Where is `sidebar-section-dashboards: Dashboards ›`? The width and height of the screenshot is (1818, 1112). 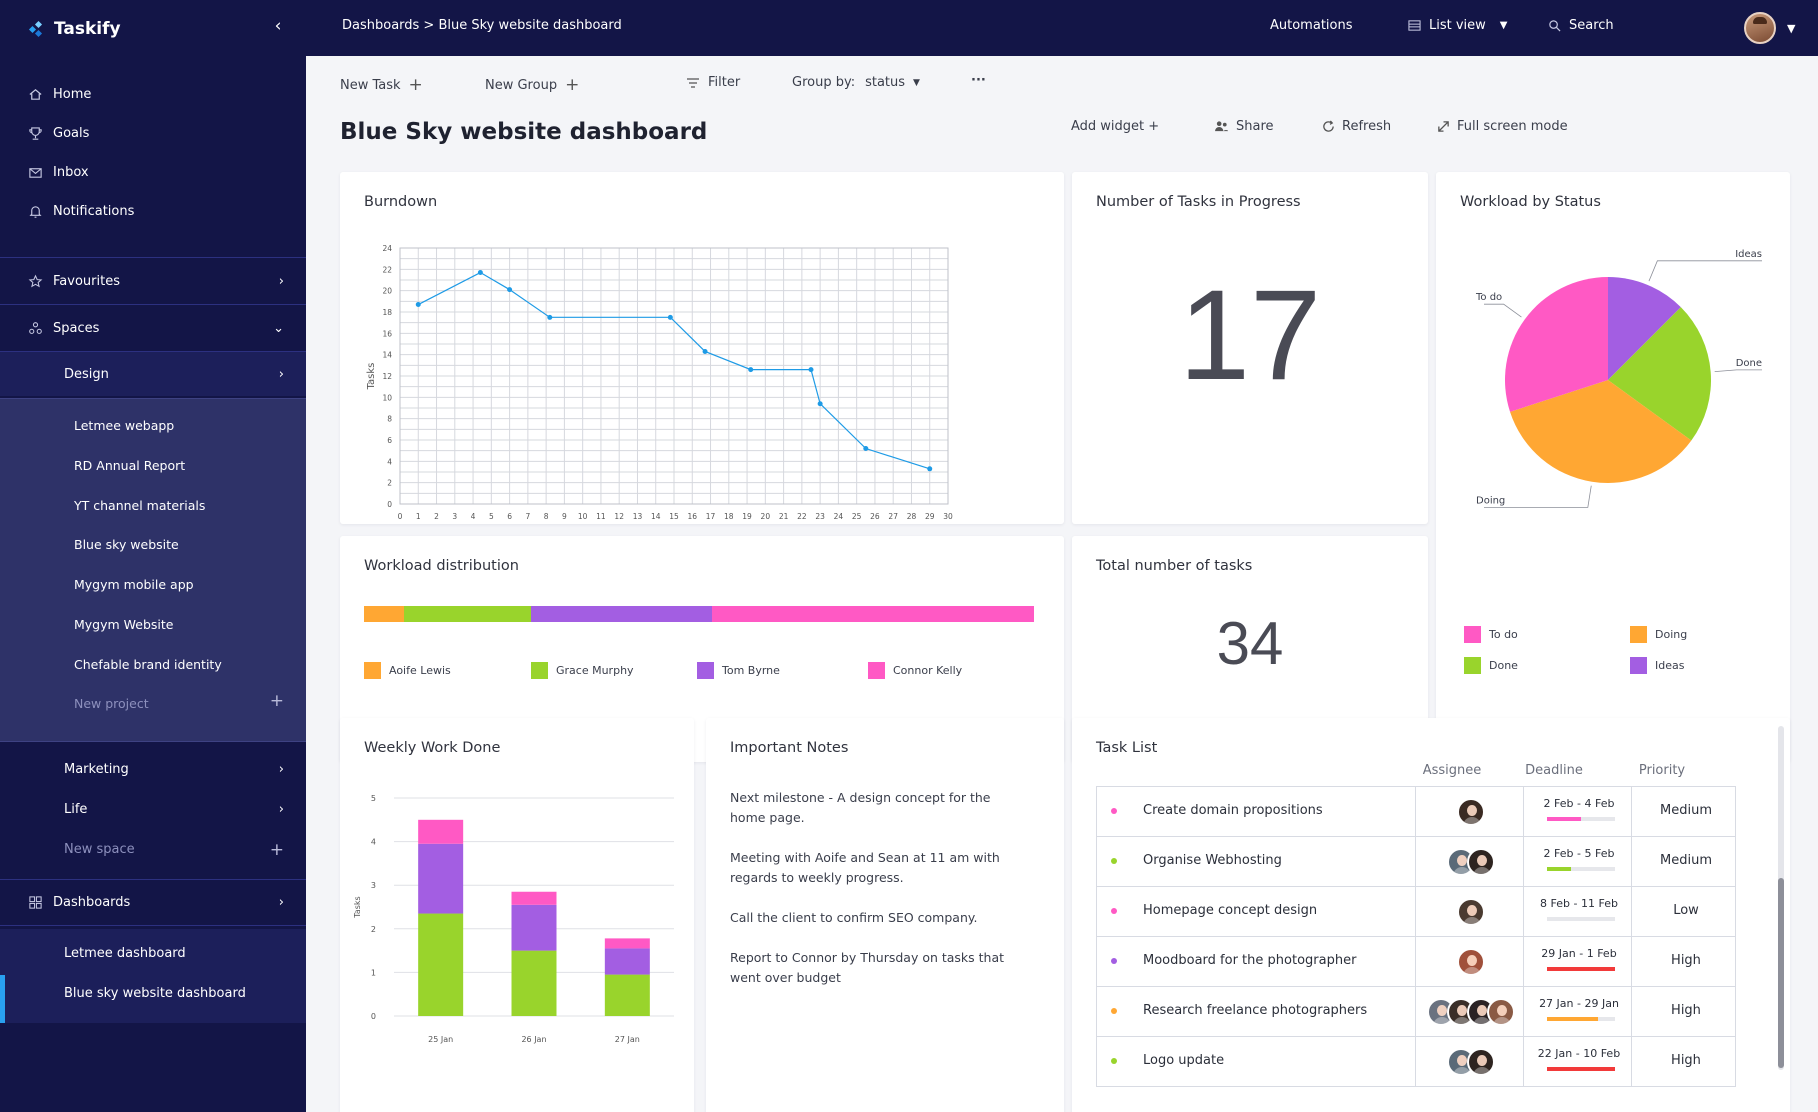 sidebar-section-dashboards: Dashboards › is located at coordinates (153, 902).